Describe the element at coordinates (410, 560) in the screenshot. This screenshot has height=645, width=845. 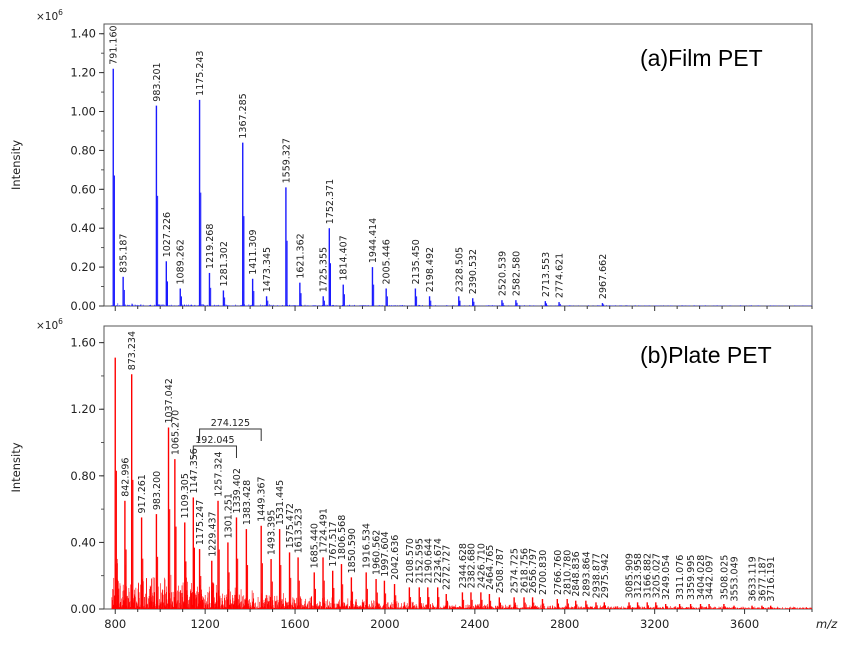
I see `peak-label: 2108.570` at that location.